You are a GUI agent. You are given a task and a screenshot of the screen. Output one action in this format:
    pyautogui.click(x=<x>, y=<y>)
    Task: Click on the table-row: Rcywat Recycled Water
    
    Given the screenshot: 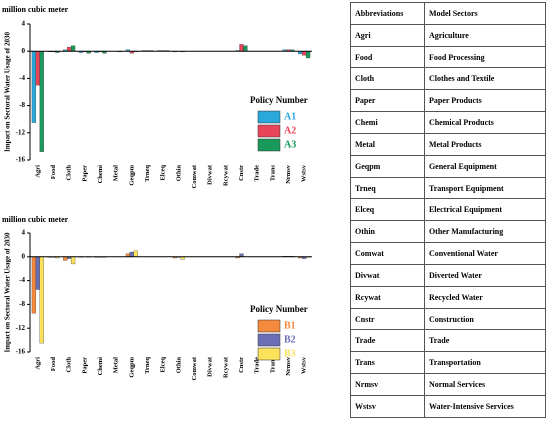 What is the action you would take?
    pyautogui.click(x=448, y=297)
    